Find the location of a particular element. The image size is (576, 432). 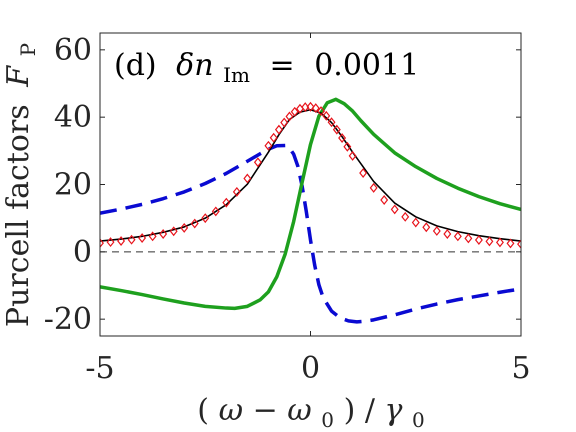

x-label-omega0: ω is located at coordinates (299, 410).